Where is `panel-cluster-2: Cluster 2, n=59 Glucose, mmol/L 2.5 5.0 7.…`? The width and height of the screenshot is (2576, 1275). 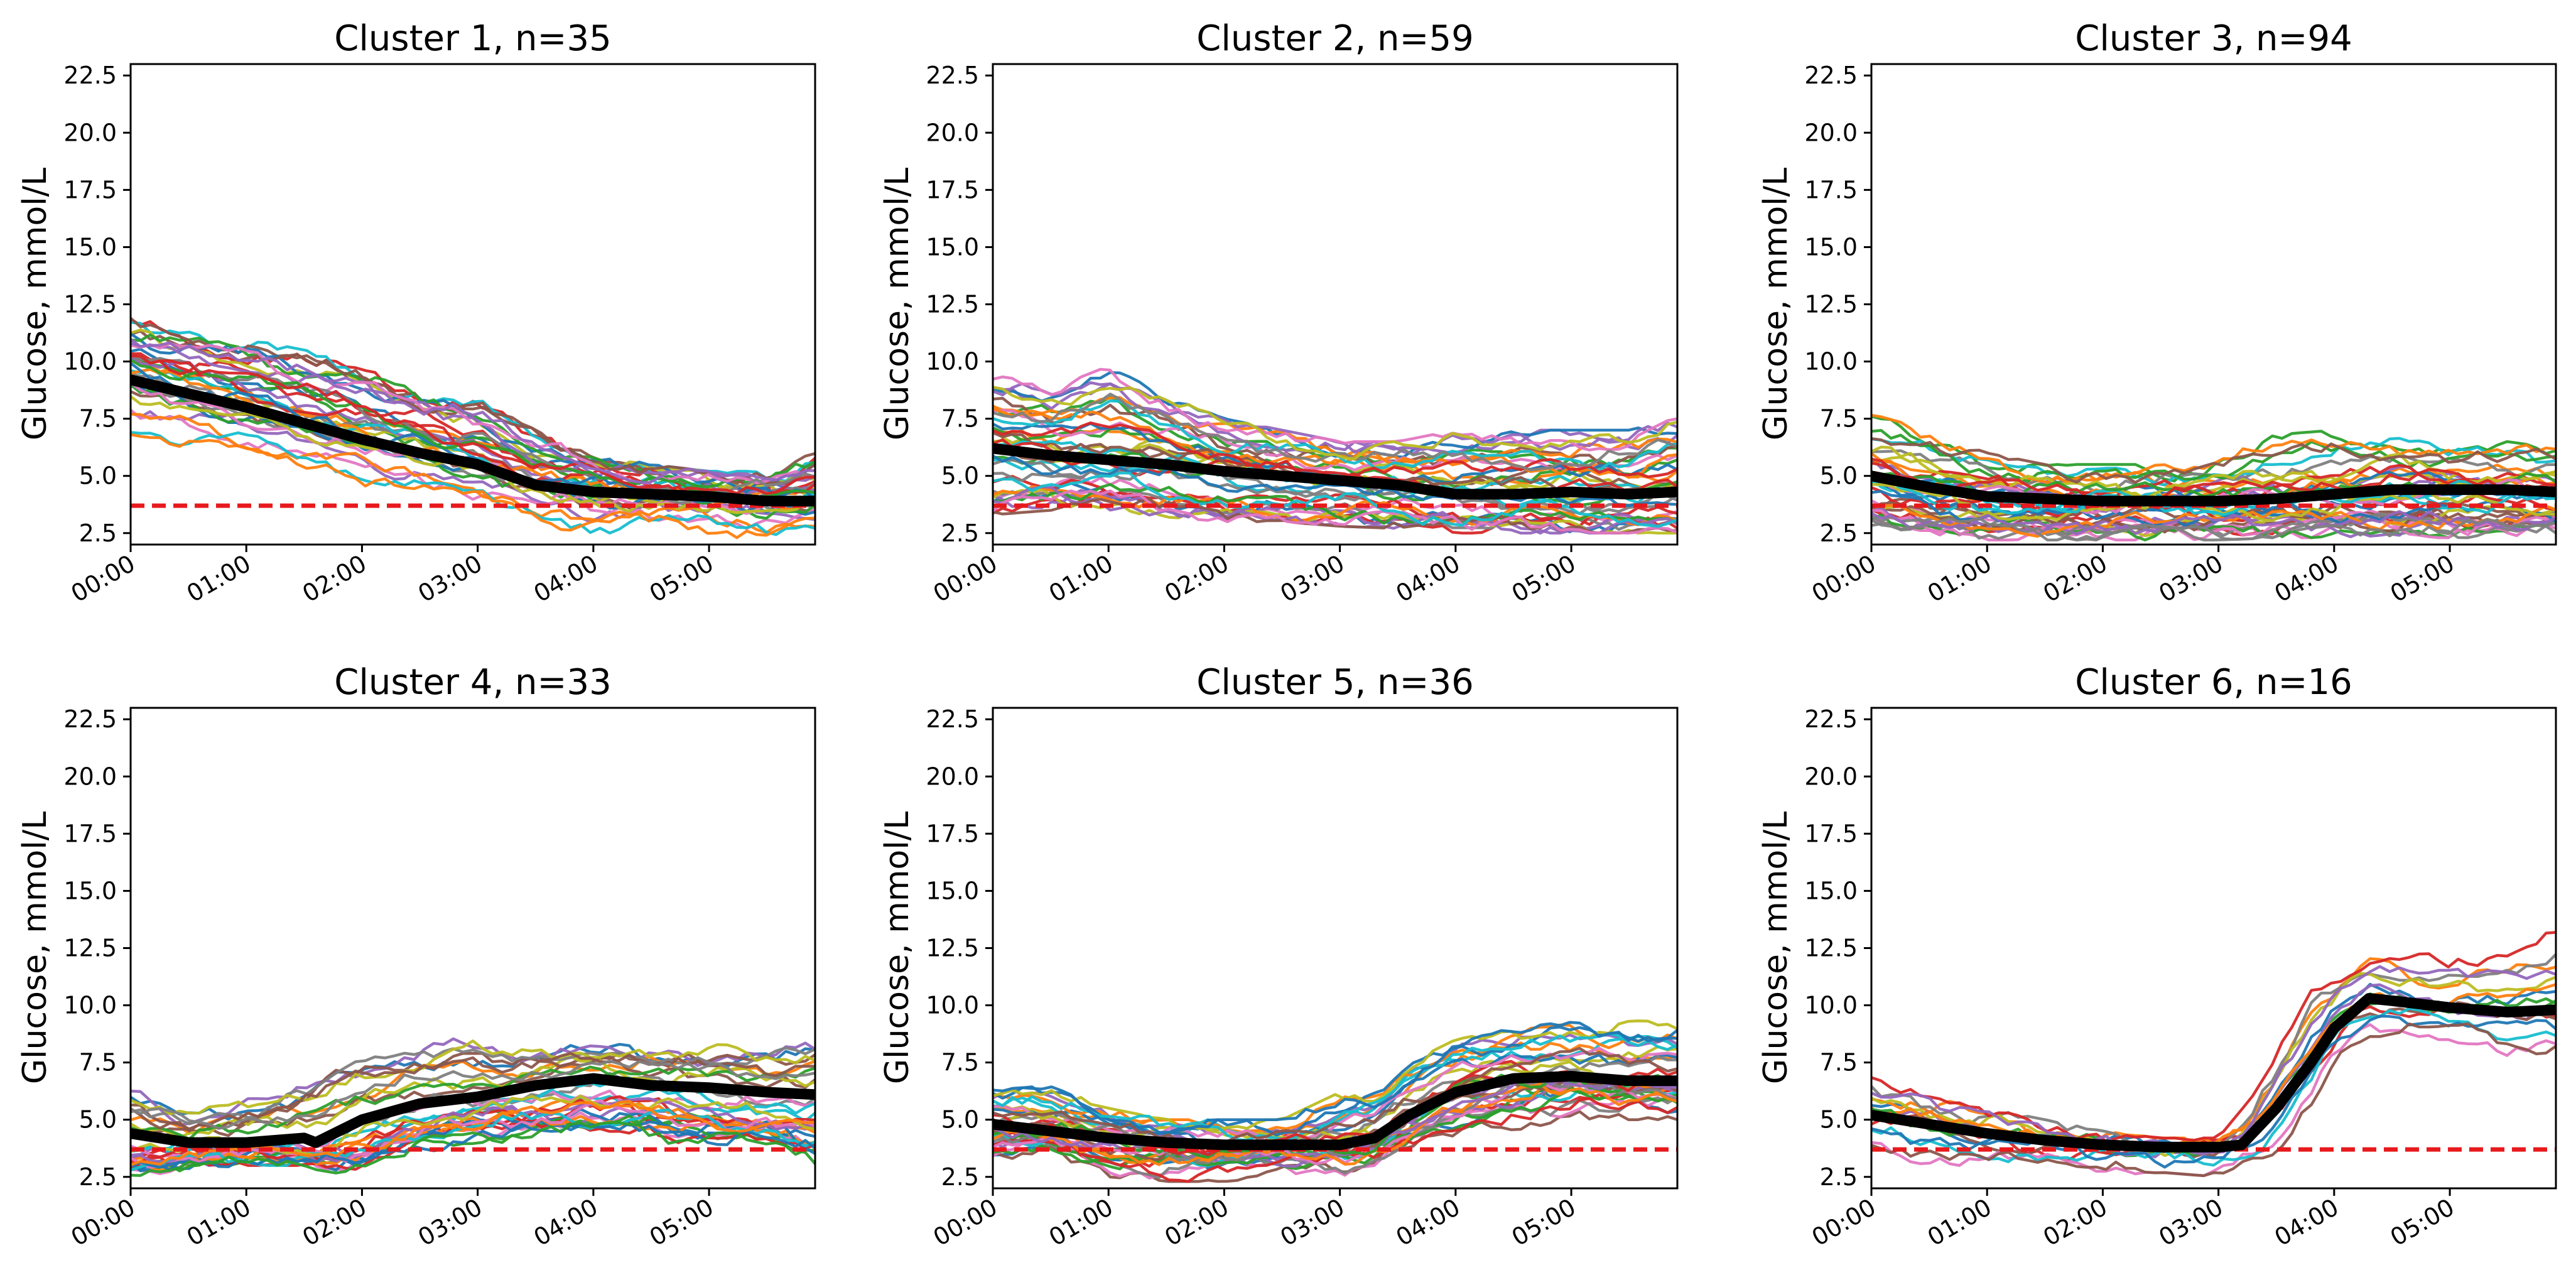
panel-cluster-2: Cluster 2, n=59 Glucose, mmol/L 2.5 5.0 7.… is located at coordinates (1279, 313).